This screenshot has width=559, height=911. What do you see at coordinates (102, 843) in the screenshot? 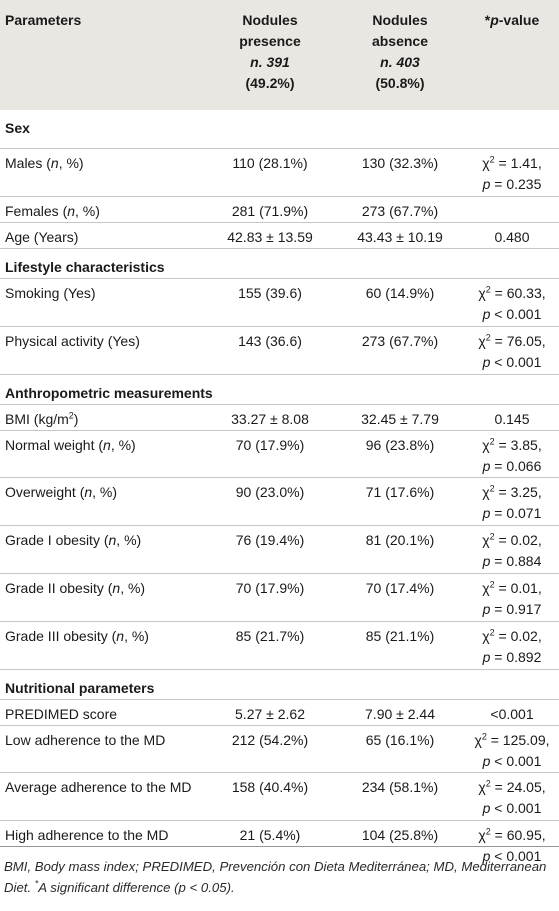
I see `row-label: High adherence to the MD` at bounding box center [102, 843].